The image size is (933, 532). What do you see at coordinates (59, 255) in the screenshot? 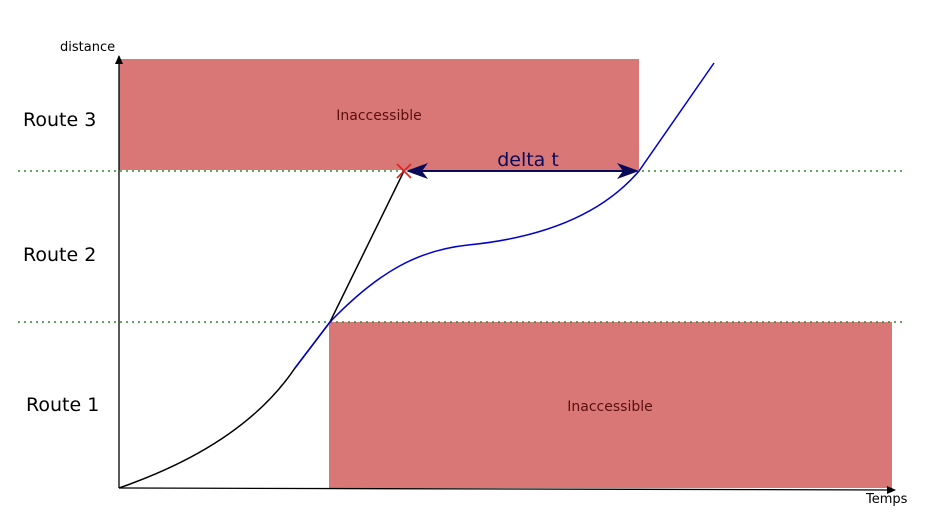
I see `route-2-label: Route 2` at bounding box center [59, 255].